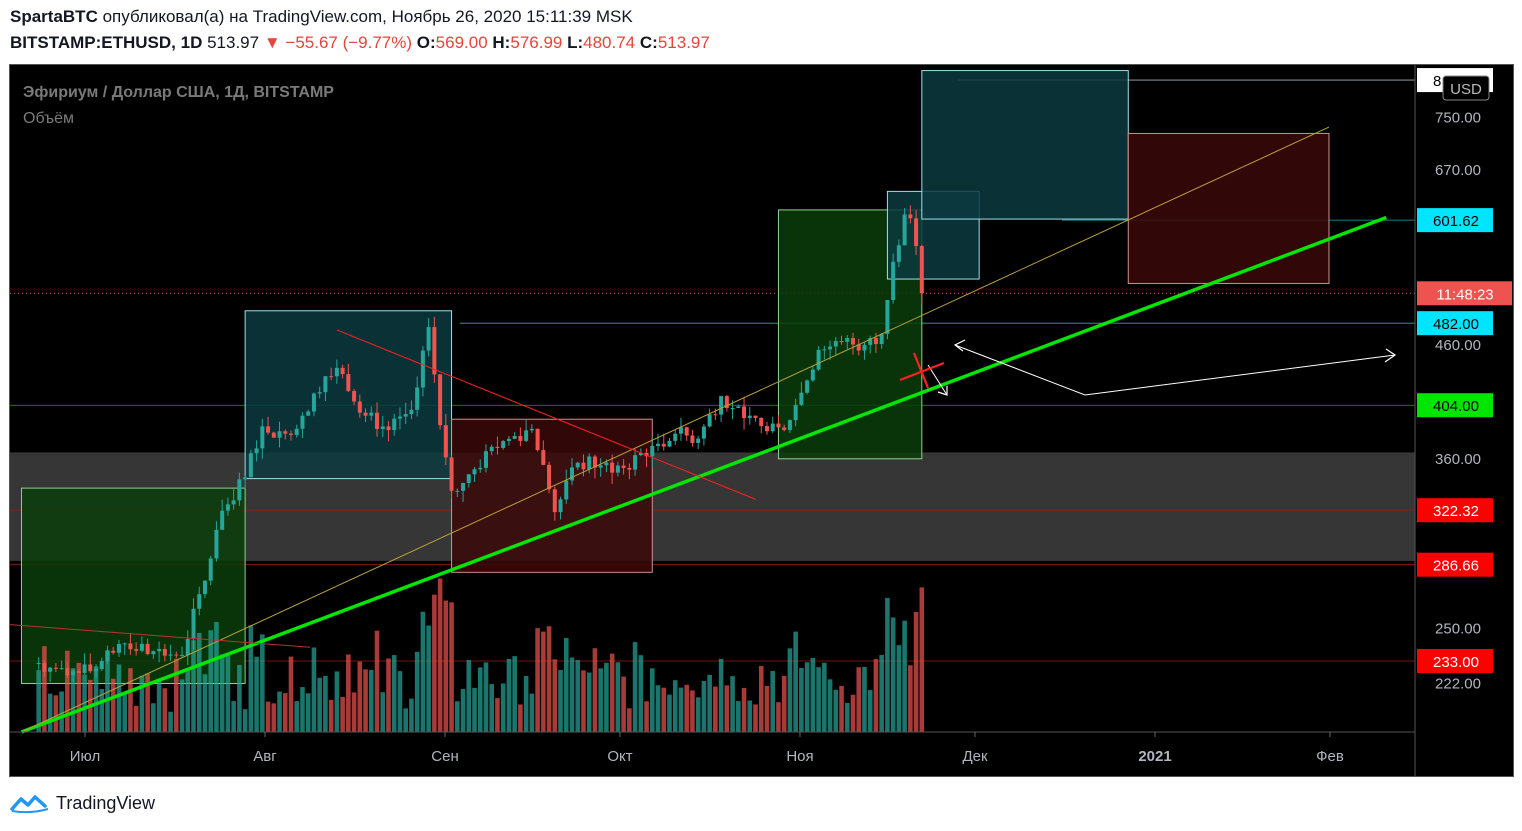 The height and width of the screenshot is (831, 1522). I want to click on annotation-box, so click(1228, 208).